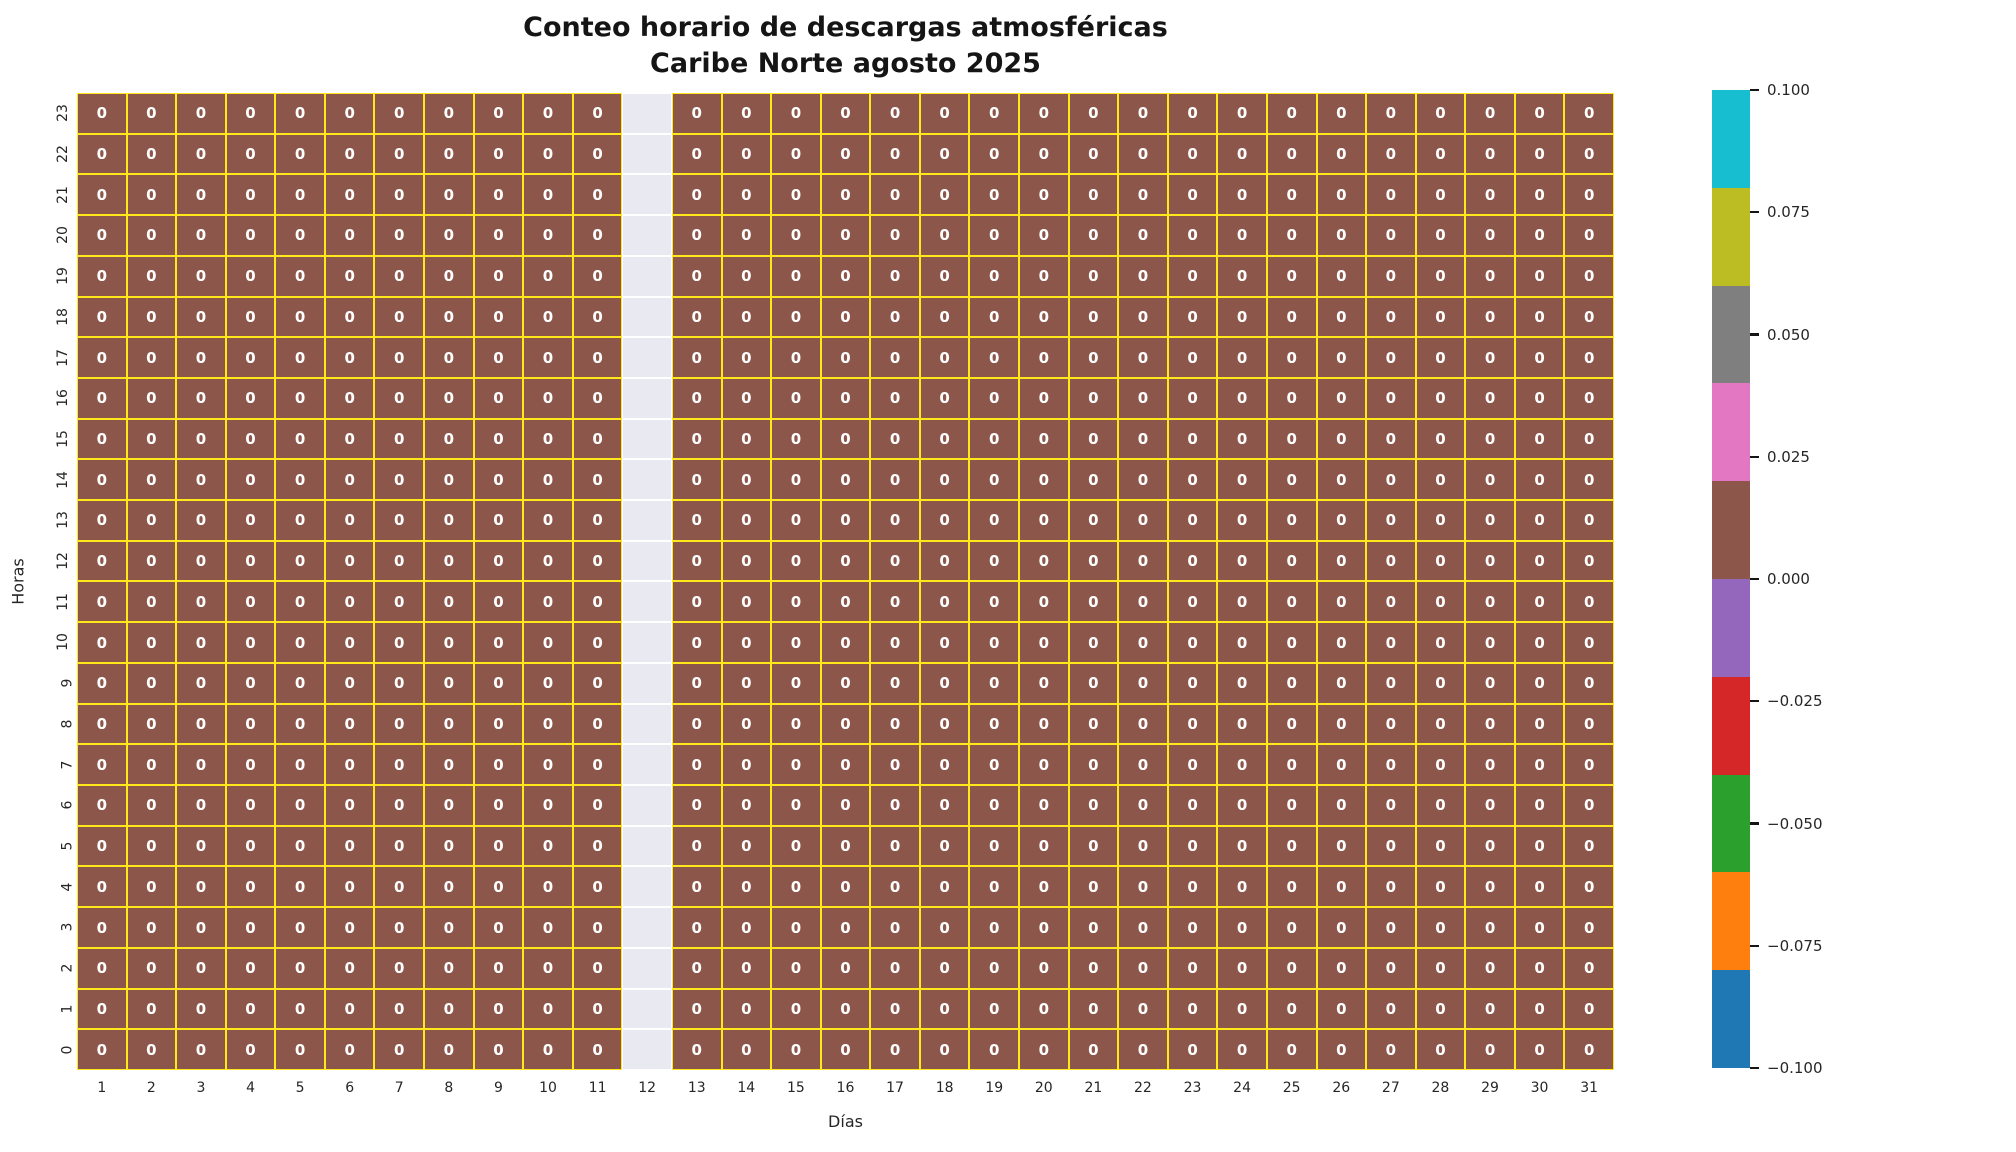 Image resolution: width=2016 pixels, height=1152 pixels. What do you see at coordinates (1341, 1088) in the screenshot?
I see `x-tick-label: 26` at bounding box center [1341, 1088].